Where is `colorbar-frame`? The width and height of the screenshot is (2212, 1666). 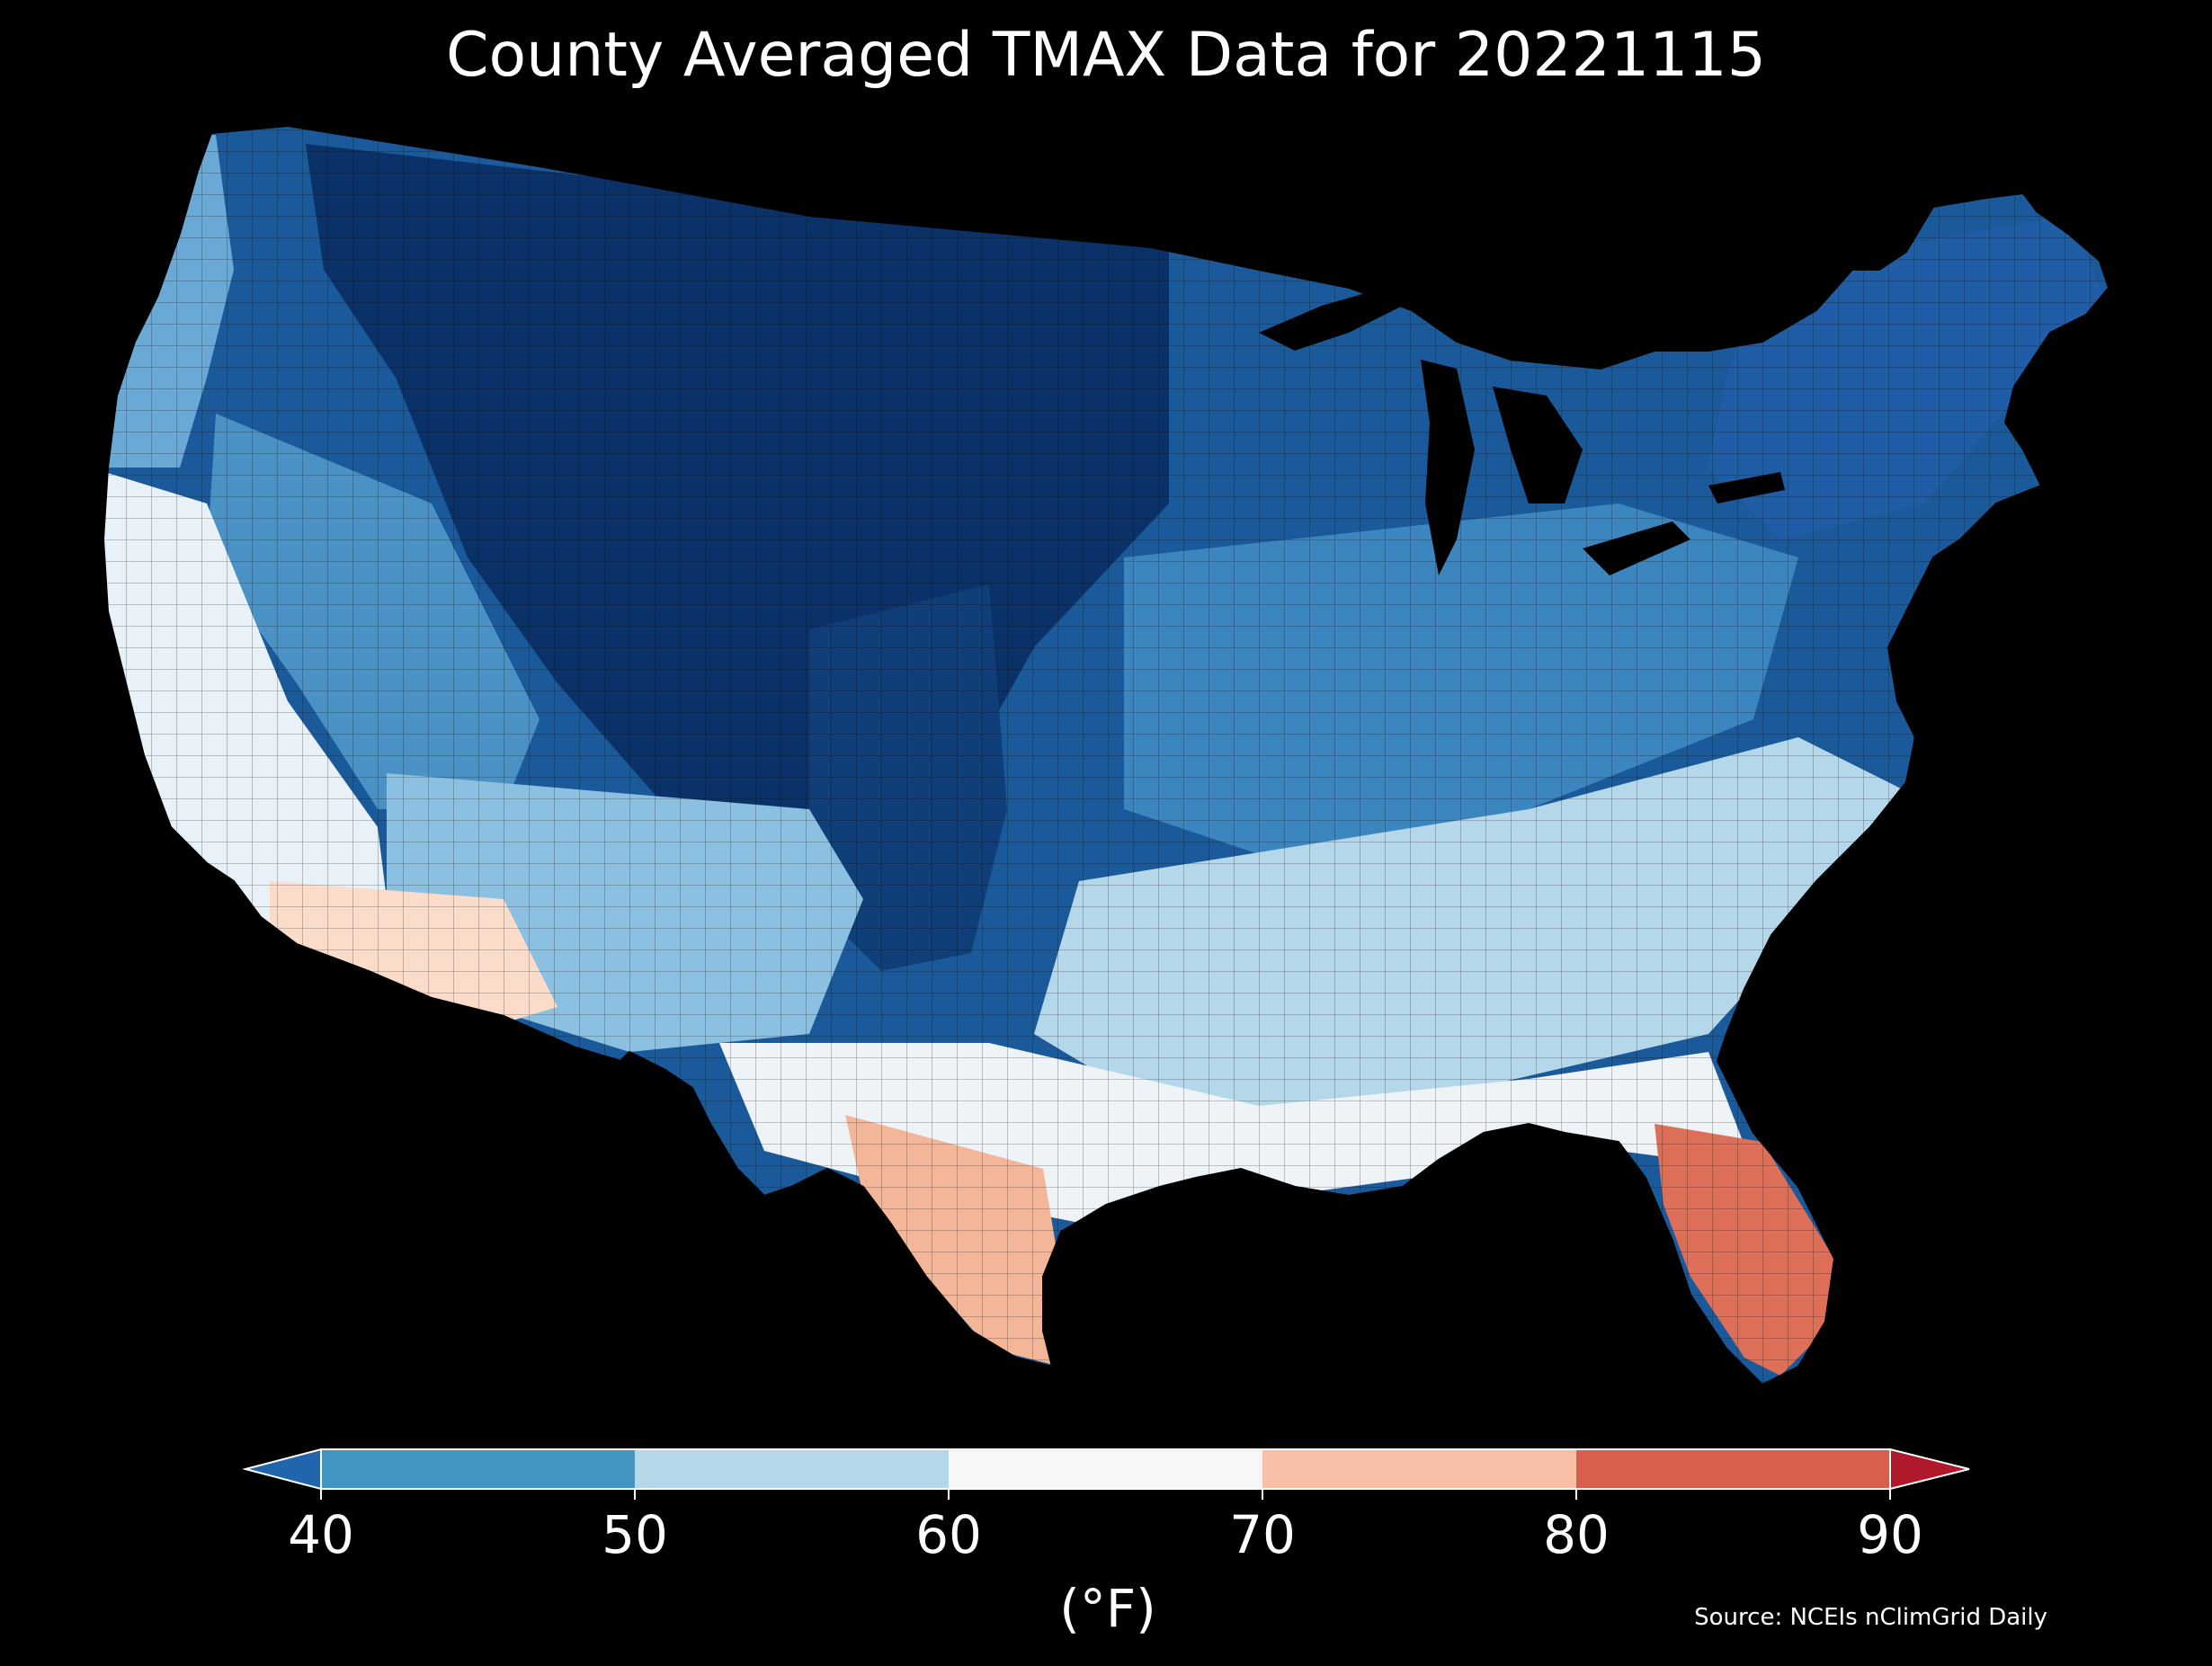
colorbar-frame is located at coordinates (1105, 1469).